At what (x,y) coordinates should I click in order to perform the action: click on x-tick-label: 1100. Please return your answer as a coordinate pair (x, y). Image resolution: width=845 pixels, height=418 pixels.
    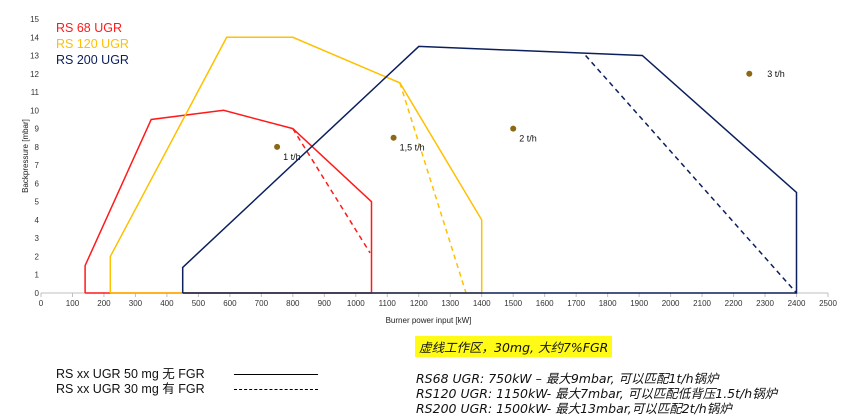
    Looking at the image, I should click on (388, 303).